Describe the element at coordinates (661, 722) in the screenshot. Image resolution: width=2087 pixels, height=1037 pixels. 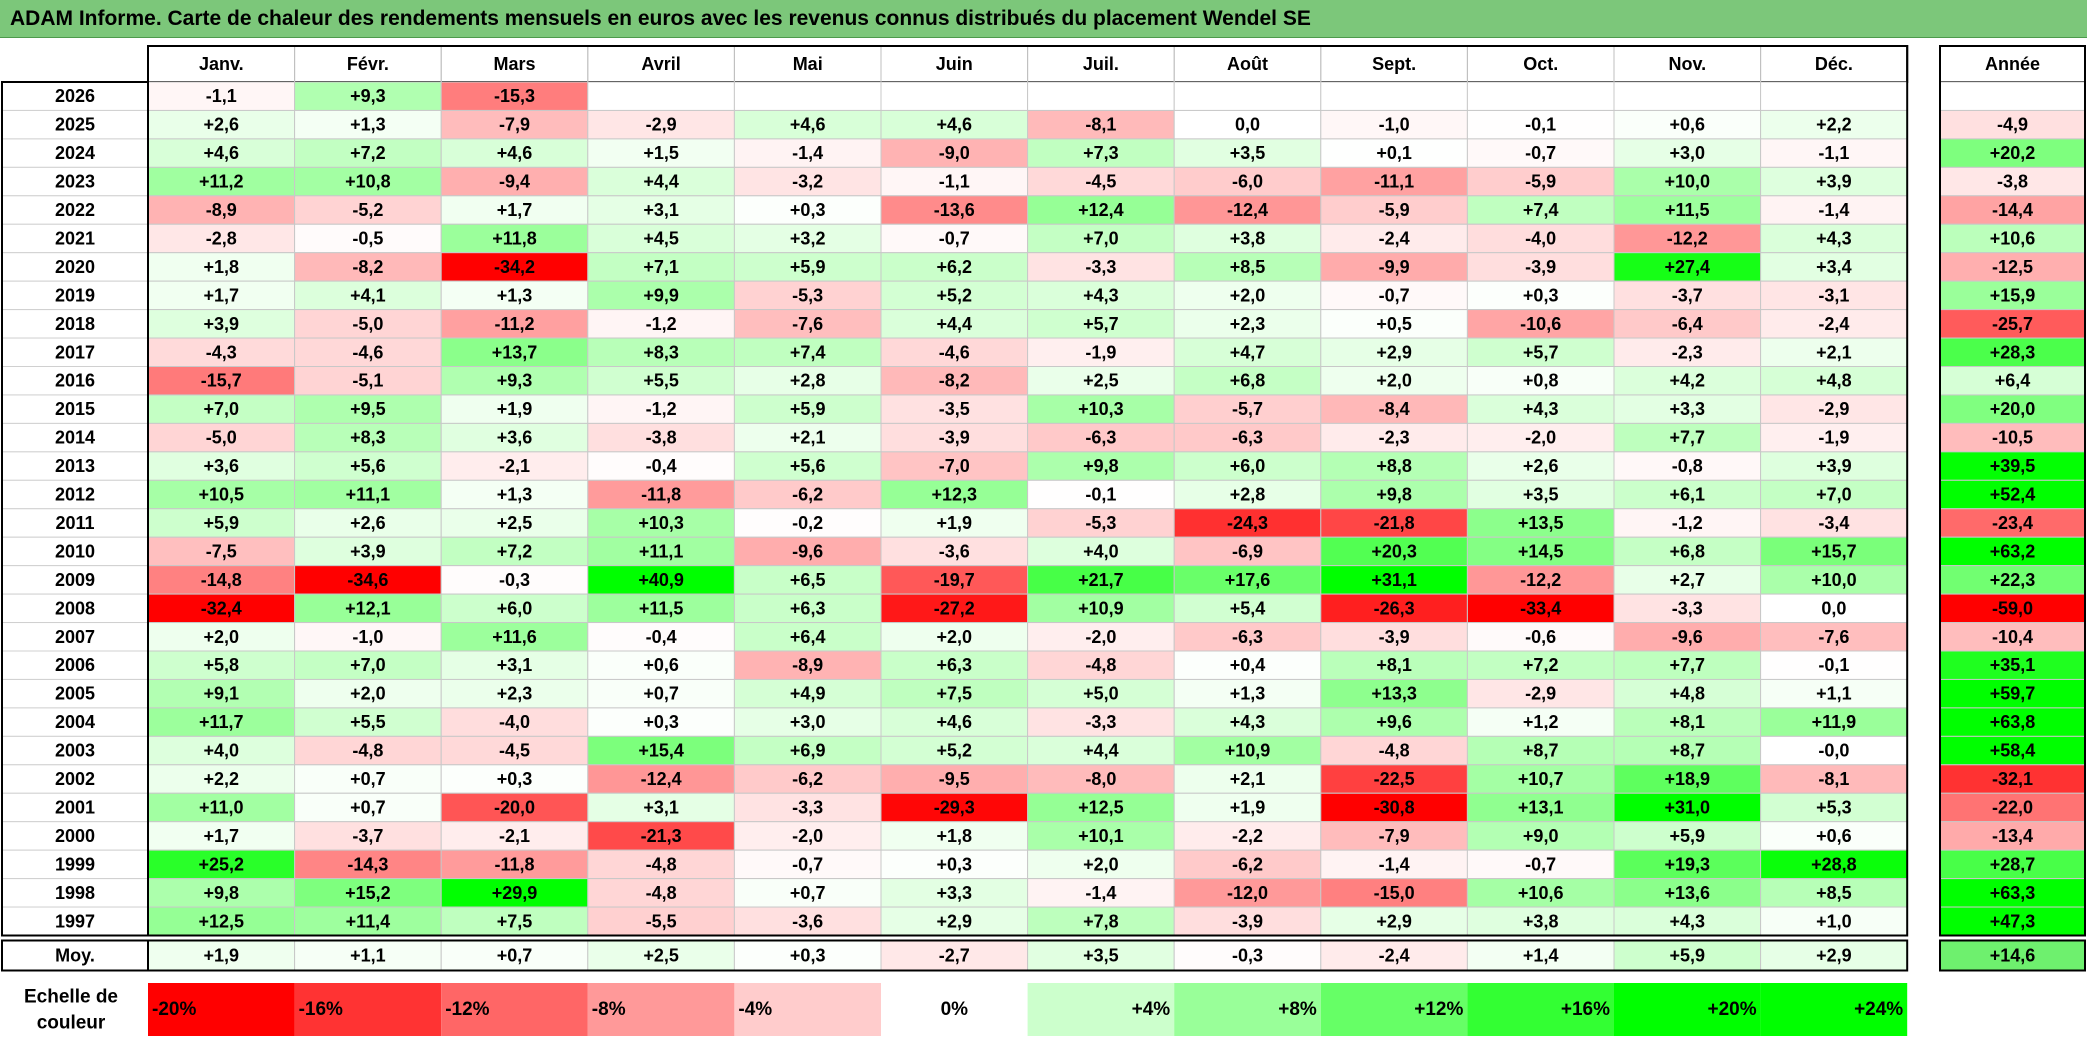
I see `cell-value: +0,3` at that location.